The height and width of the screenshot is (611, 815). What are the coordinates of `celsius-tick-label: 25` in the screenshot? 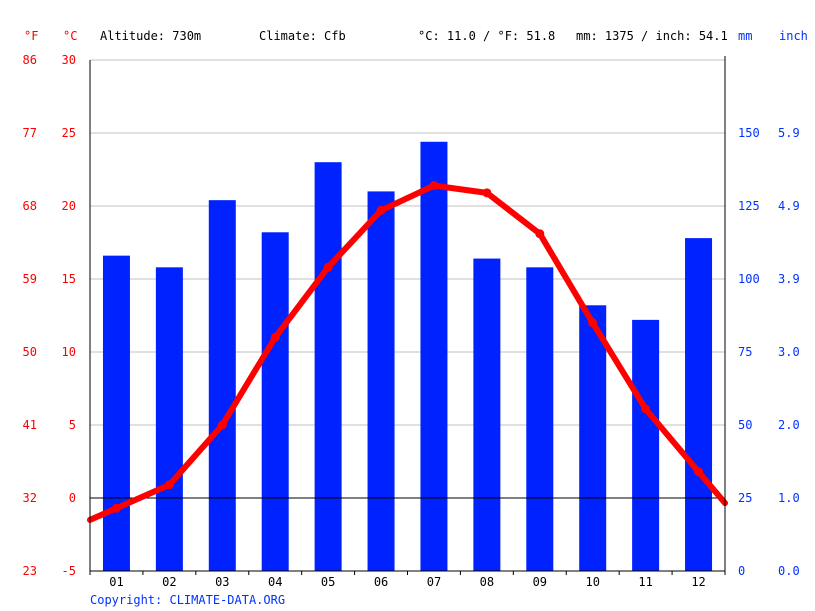 It's located at (69, 133).